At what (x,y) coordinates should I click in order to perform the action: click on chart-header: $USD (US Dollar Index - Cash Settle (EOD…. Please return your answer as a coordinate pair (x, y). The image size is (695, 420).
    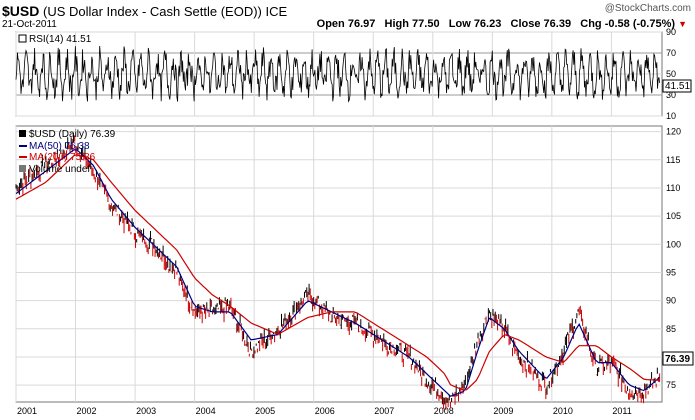
    Looking at the image, I should click on (347, 16).